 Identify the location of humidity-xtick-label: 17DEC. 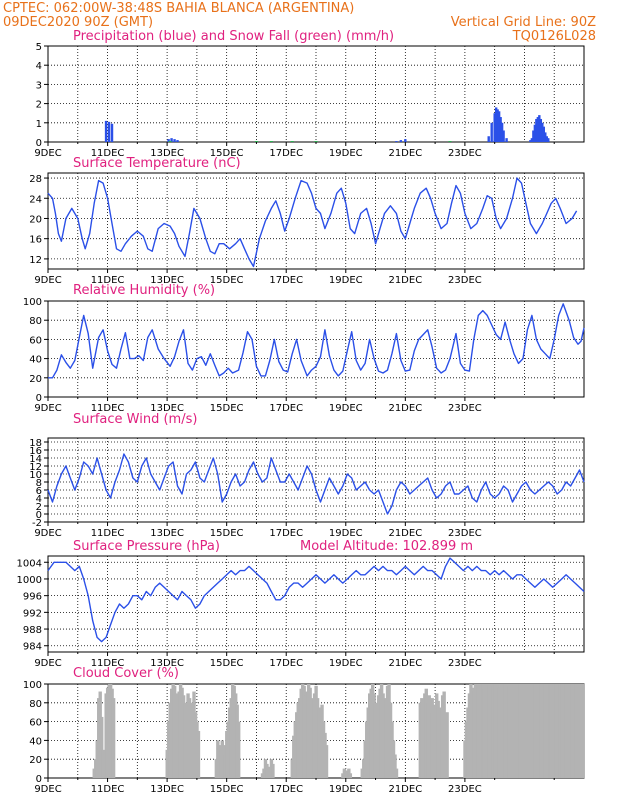
(286, 408).